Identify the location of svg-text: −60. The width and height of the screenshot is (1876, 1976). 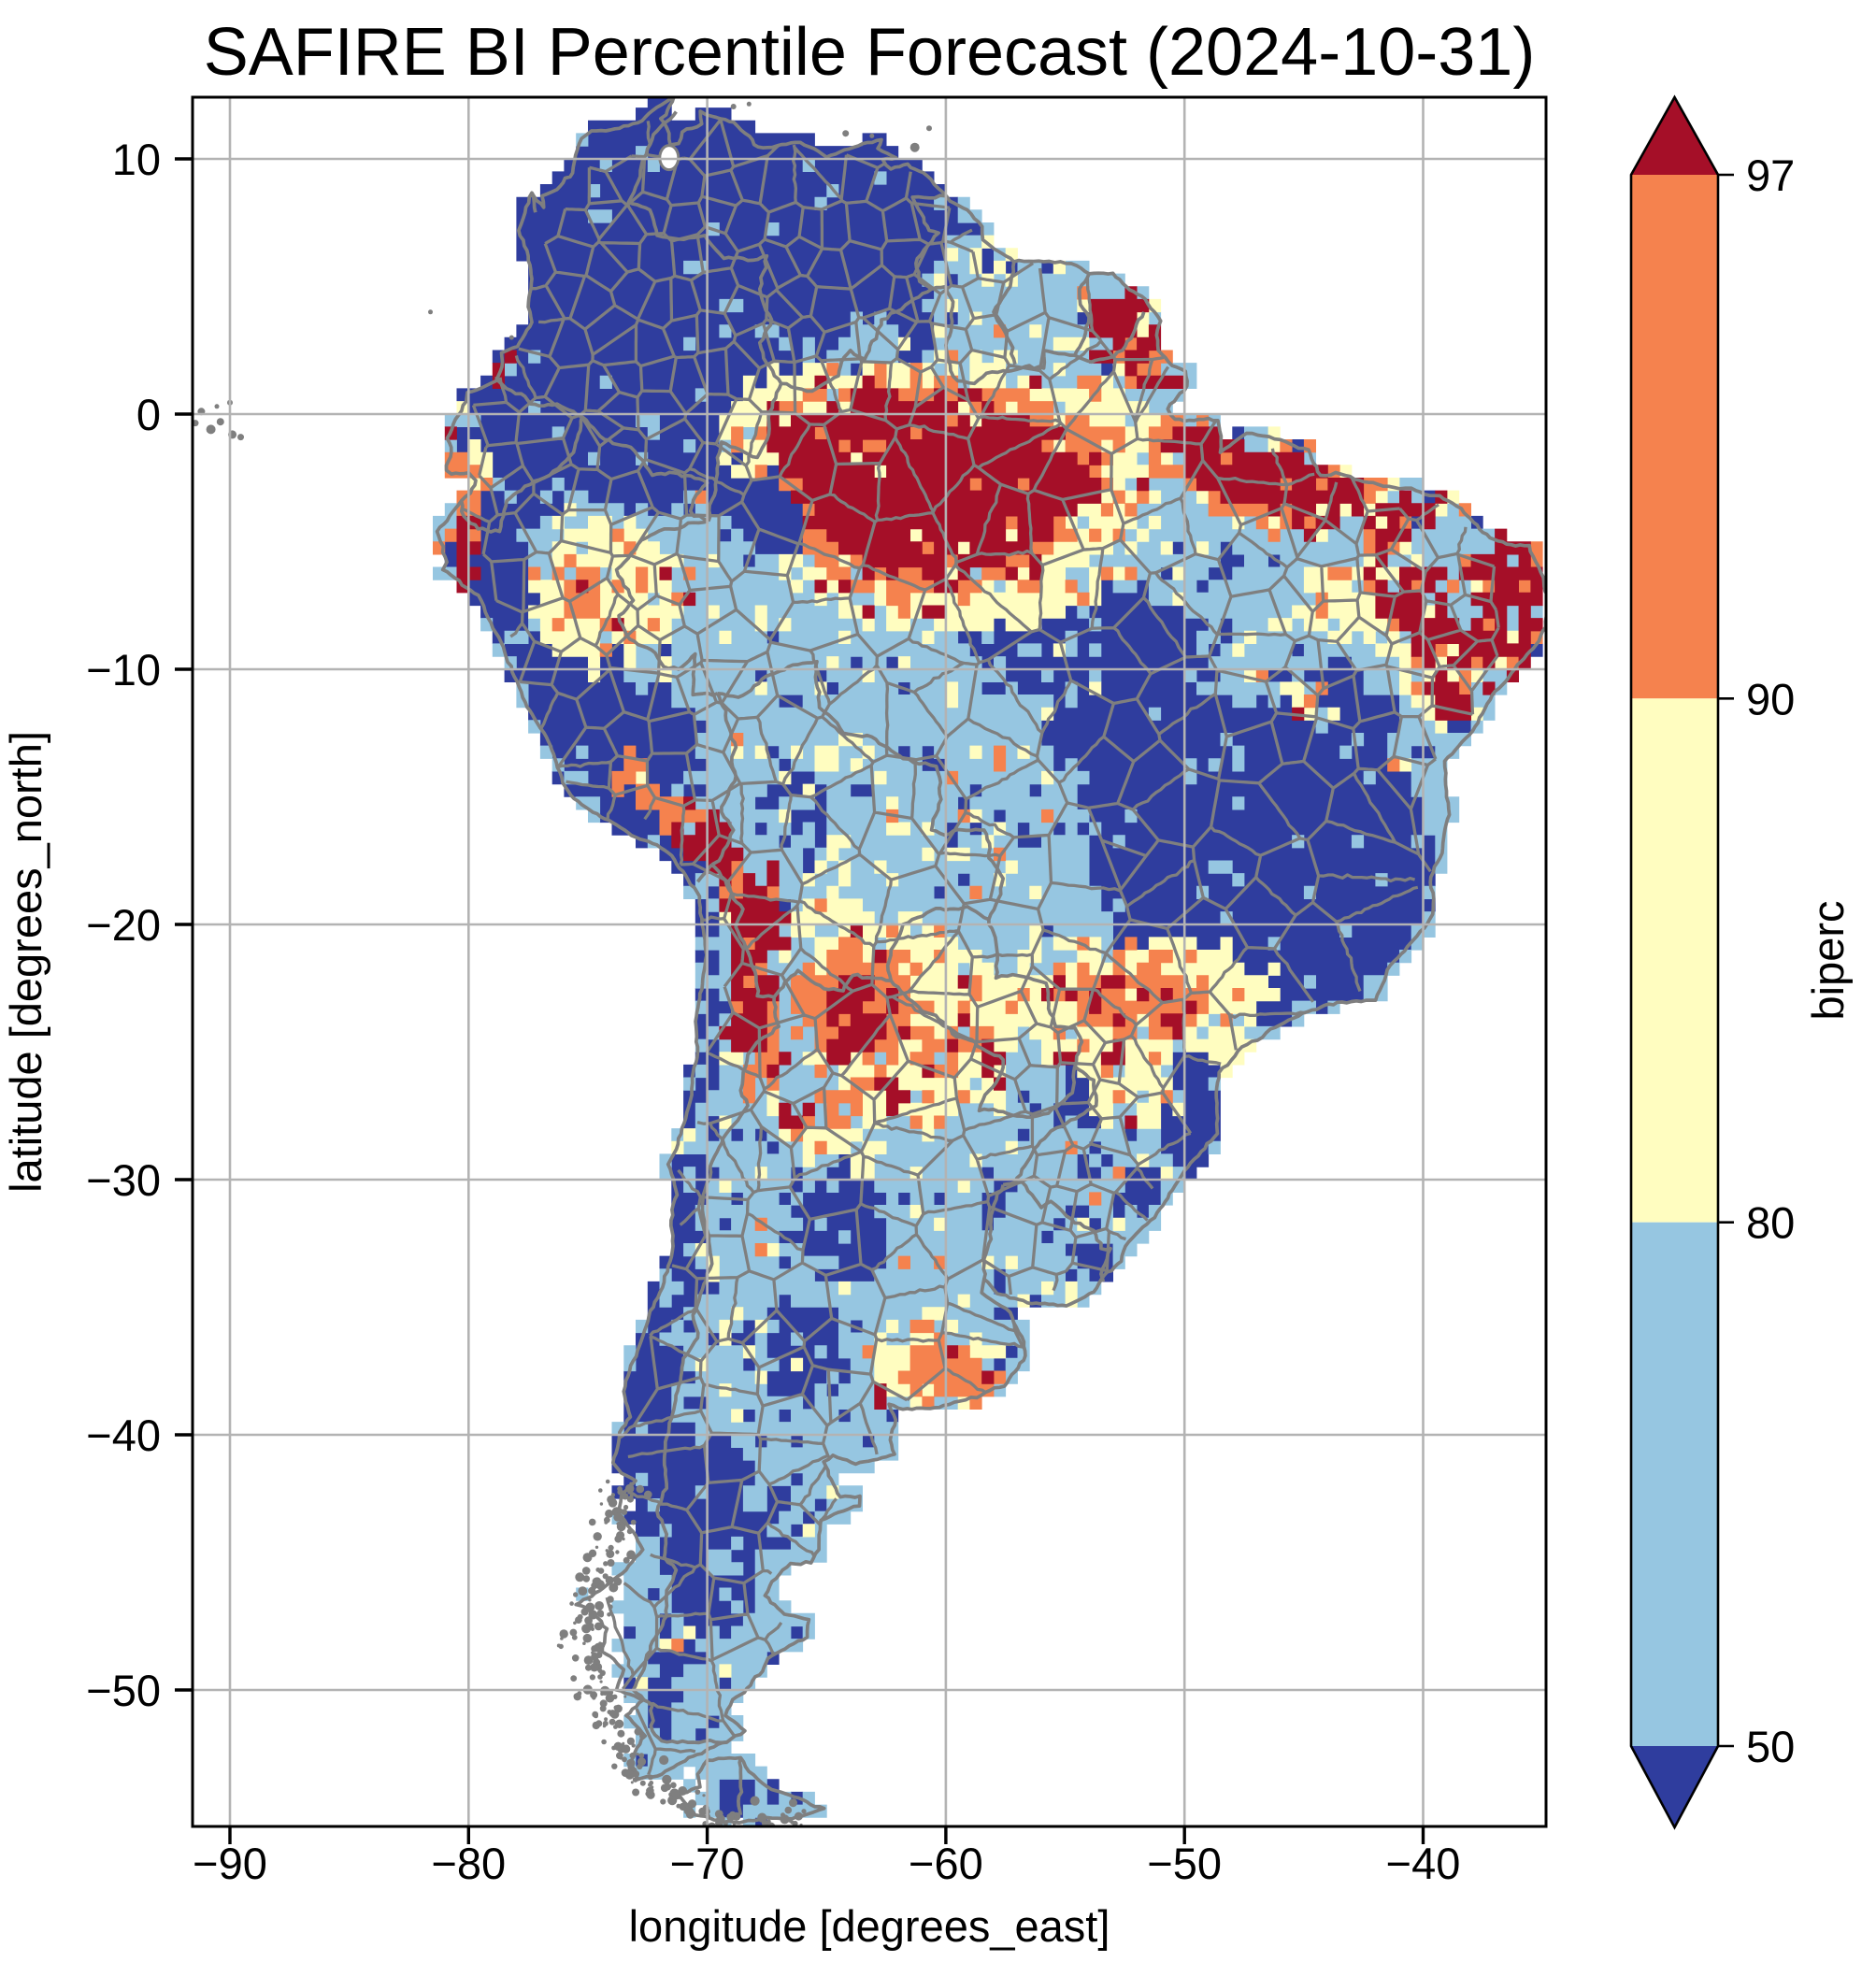
(946, 1863).